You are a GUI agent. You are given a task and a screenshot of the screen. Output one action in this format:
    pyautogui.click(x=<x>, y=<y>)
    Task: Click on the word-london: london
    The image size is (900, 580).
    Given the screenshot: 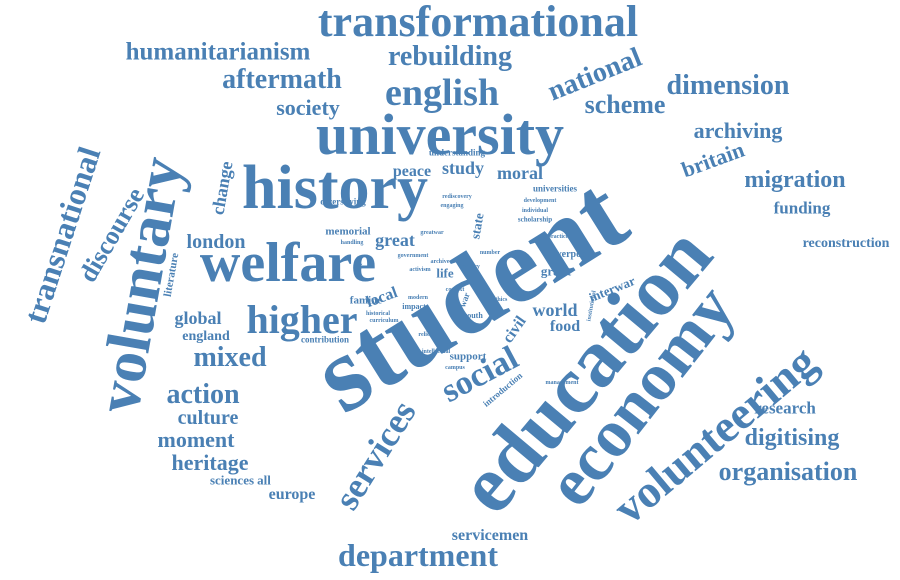 What is the action you would take?
    pyautogui.click(x=216, y=242)
    